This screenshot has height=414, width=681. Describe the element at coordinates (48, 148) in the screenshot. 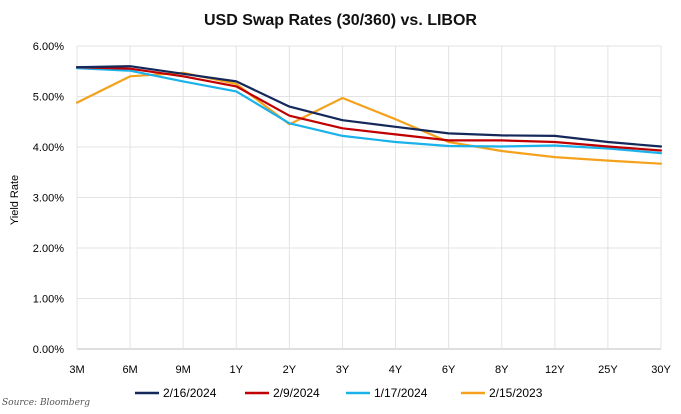

I see `y-tick-label: 4.00%` at that location.